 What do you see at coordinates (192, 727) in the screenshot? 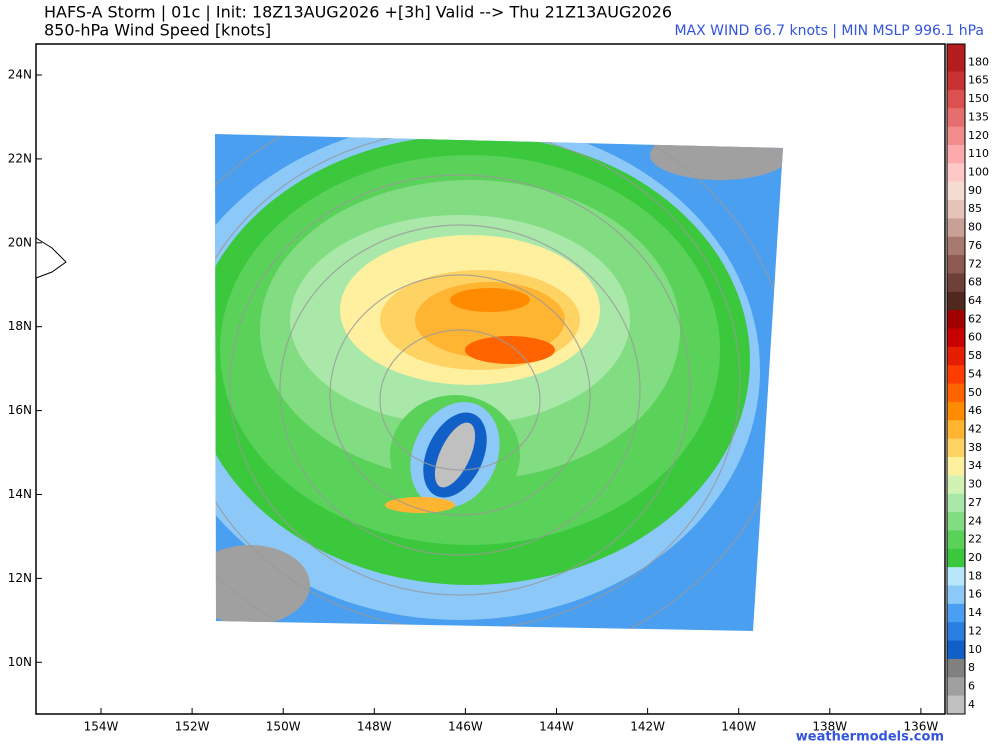
I see `lon-label: 152W` at bounding box center [192, 727].